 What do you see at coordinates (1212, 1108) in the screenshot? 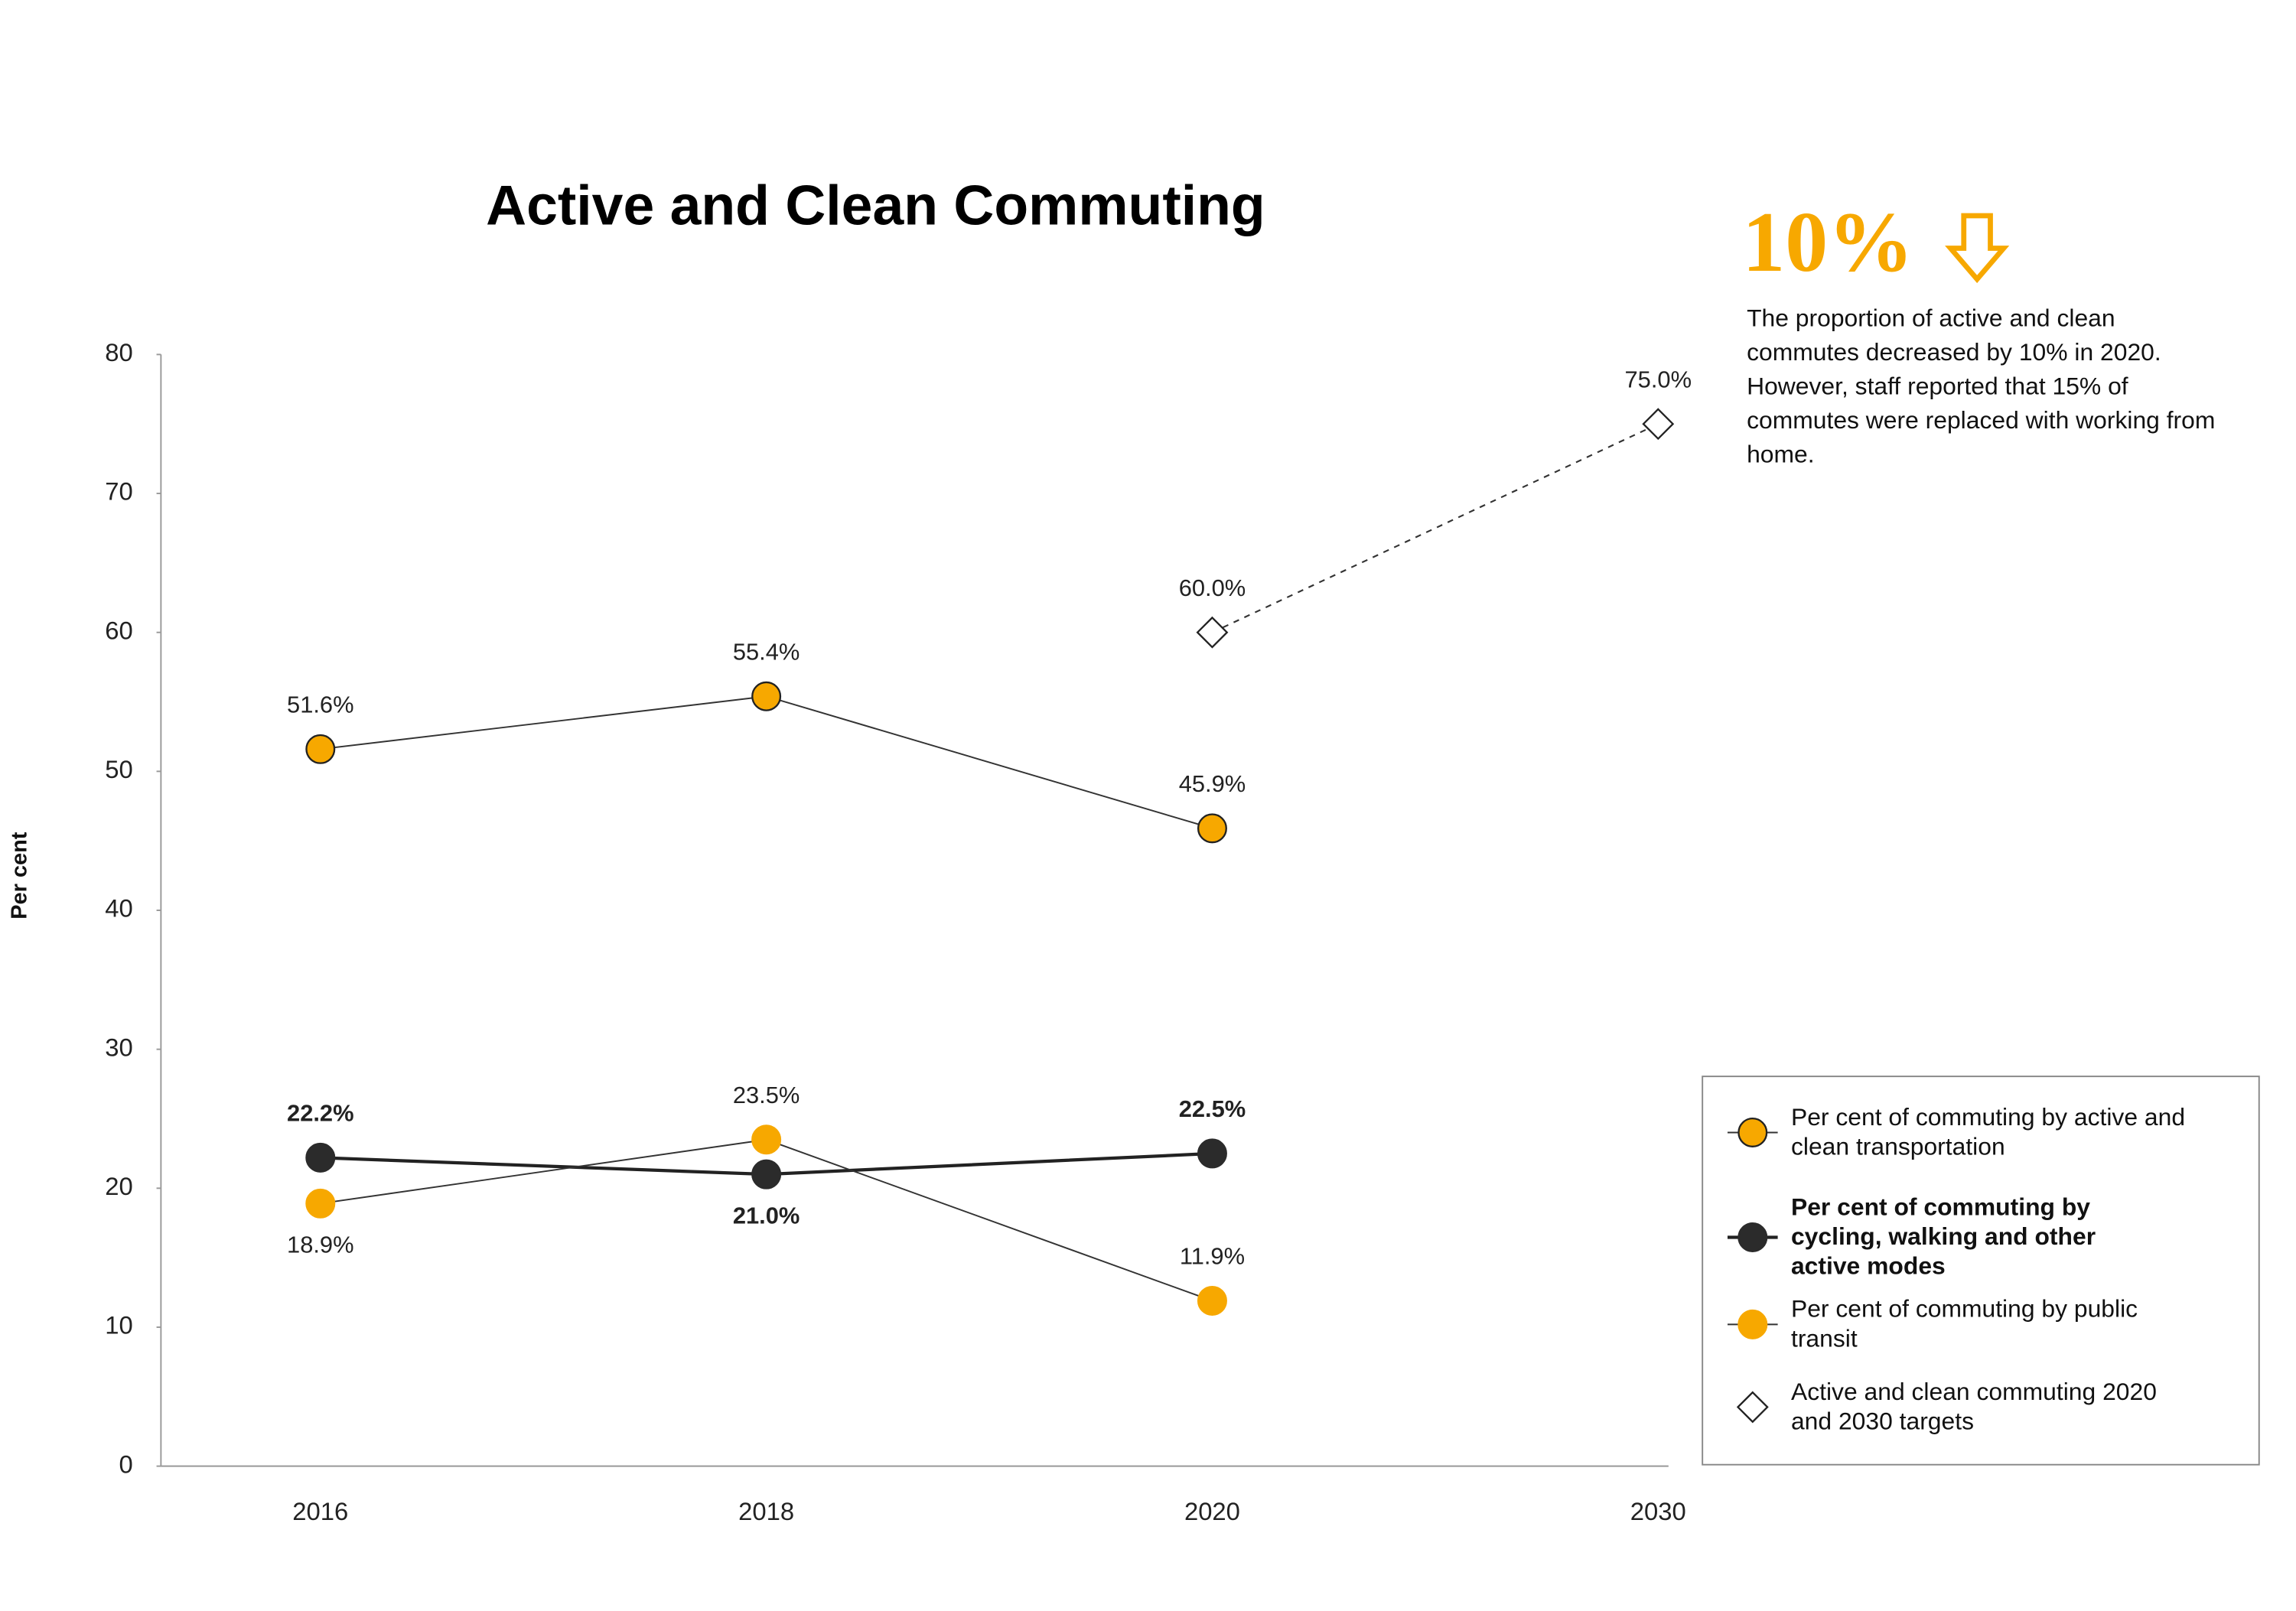
I see `value-label: 22.5%` at bounding box center [1212, 1108].